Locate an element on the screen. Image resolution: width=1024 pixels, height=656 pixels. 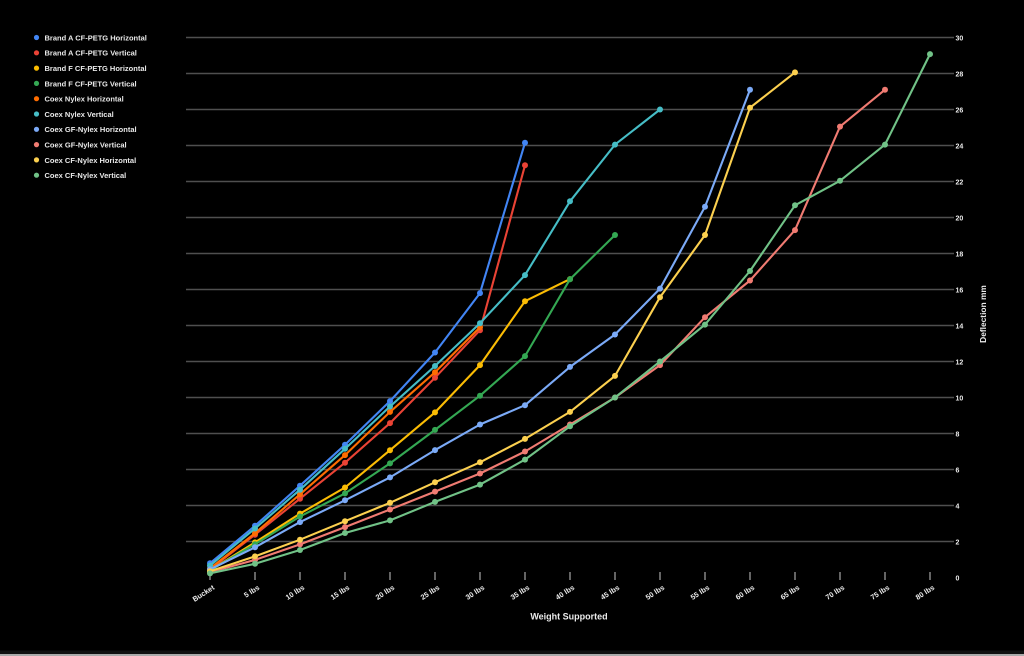
svg-text: 4 is located at coordinates (958, 506).